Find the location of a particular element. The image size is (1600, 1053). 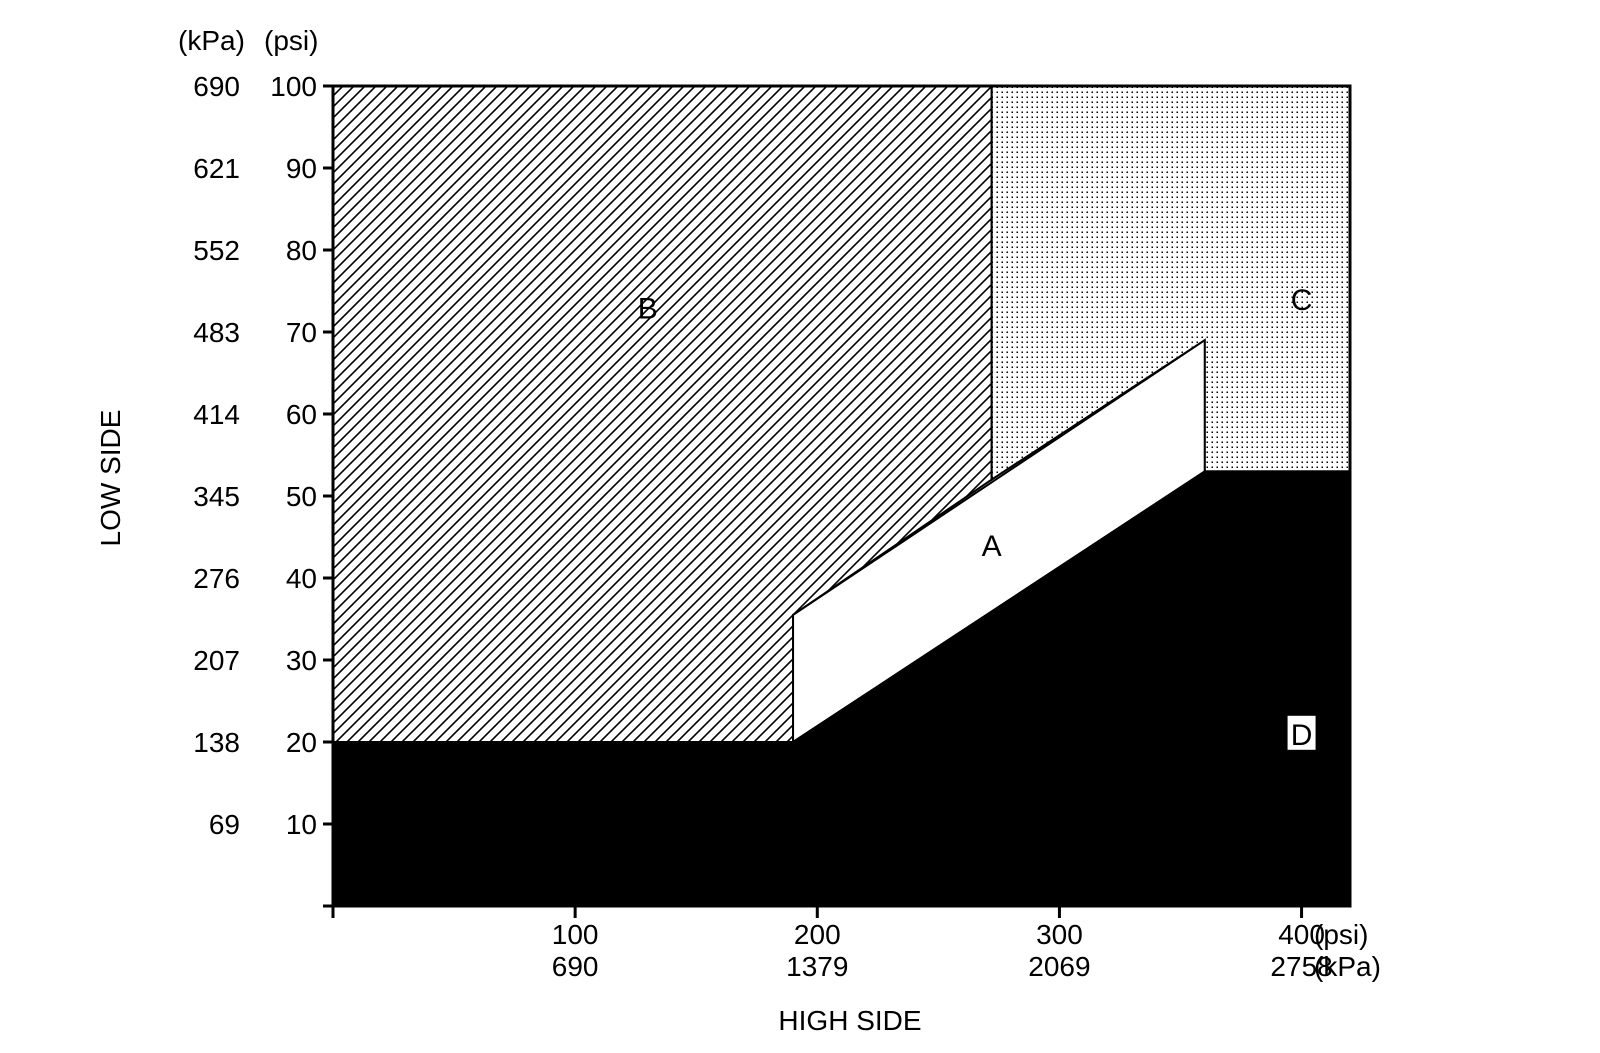

x-unit-psi: (psi) is located at coordinates (1341, 934).